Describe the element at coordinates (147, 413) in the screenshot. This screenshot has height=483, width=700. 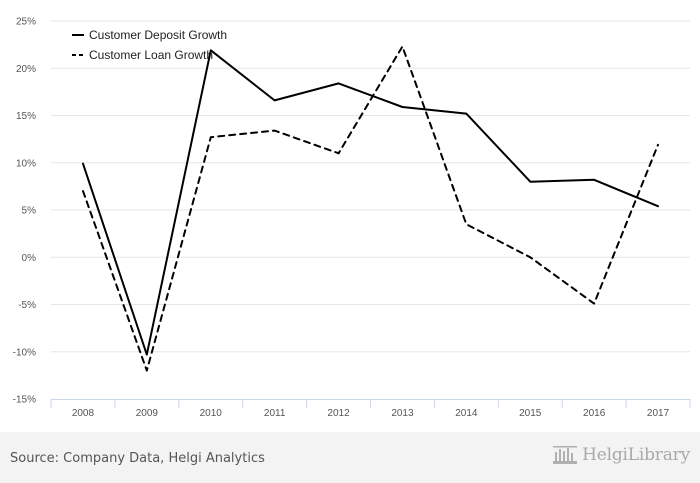
I see `x-tick-label: 2009` at that location.